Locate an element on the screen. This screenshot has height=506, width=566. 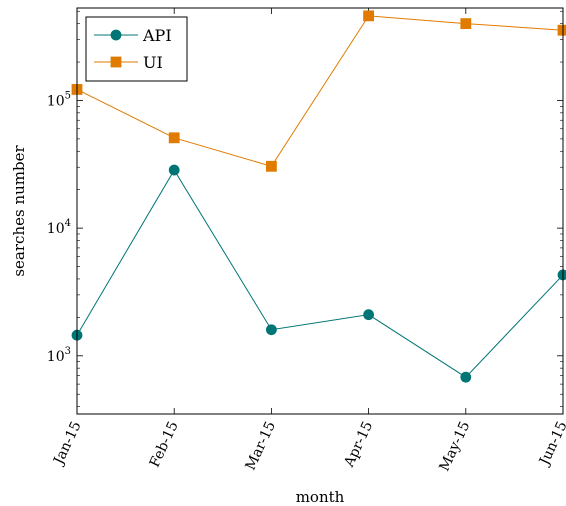
legend-marker-ui is located at coordinates (116, 62).